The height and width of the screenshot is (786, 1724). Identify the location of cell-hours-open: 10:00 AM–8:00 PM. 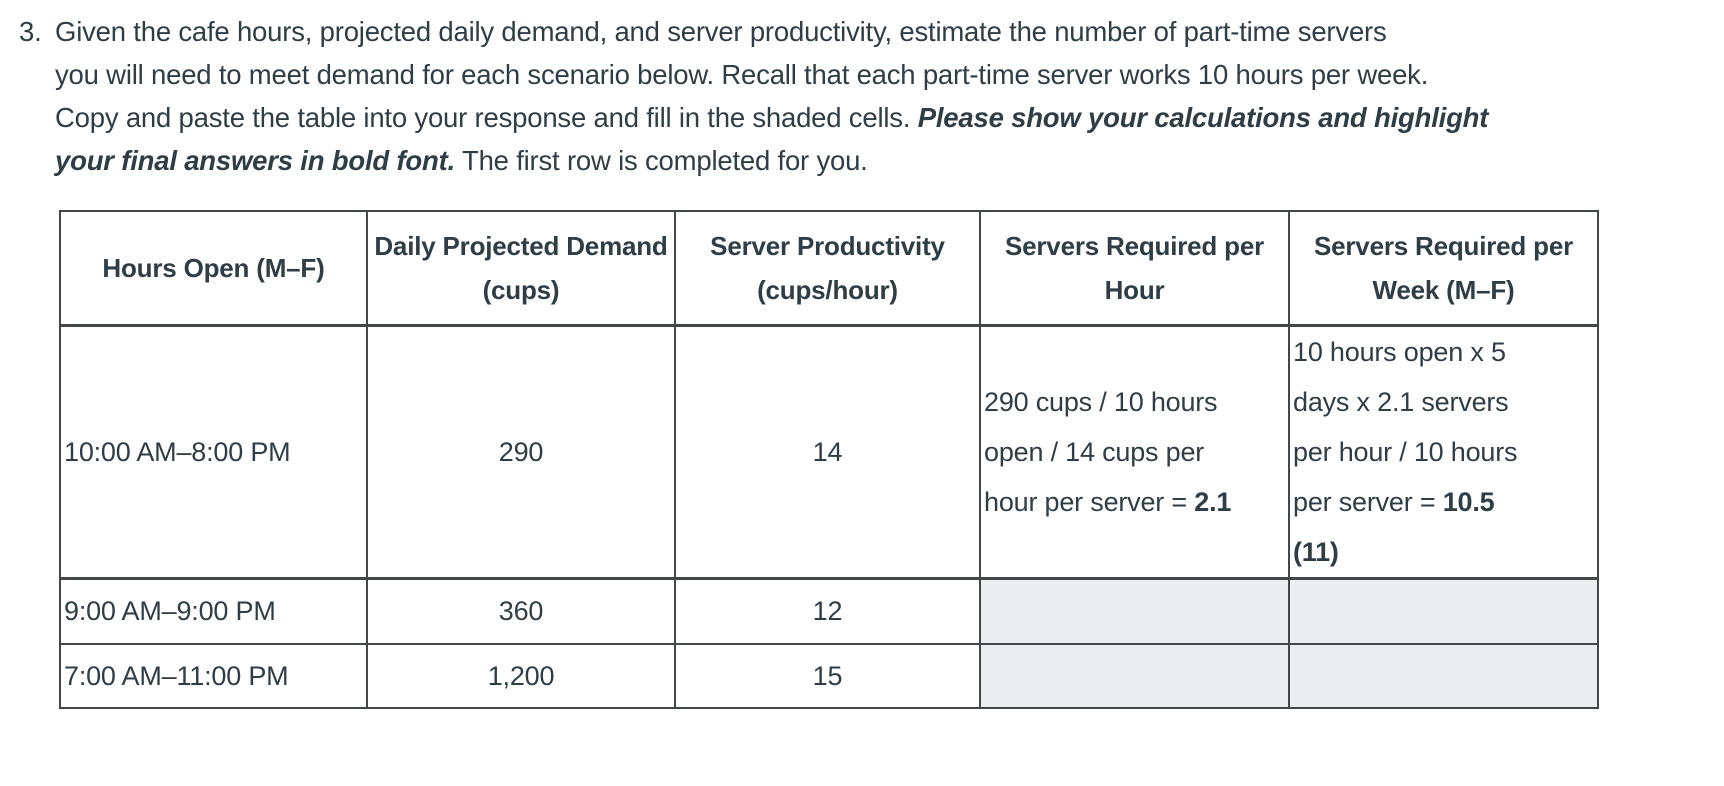
(213, 452).